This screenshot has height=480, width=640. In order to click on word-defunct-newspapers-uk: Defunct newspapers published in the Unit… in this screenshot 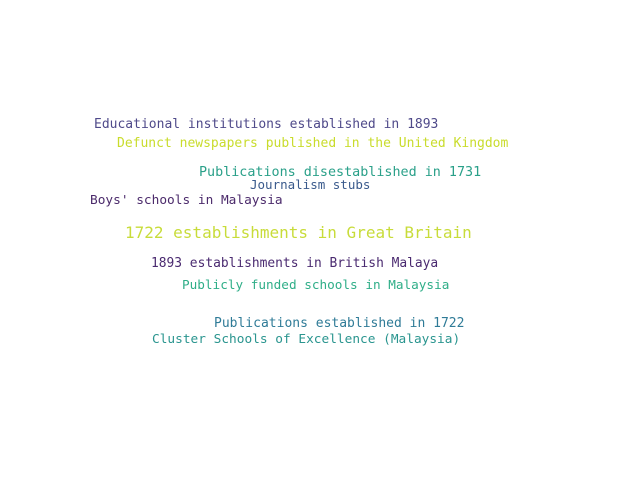, I will do `click(313, 143)`.